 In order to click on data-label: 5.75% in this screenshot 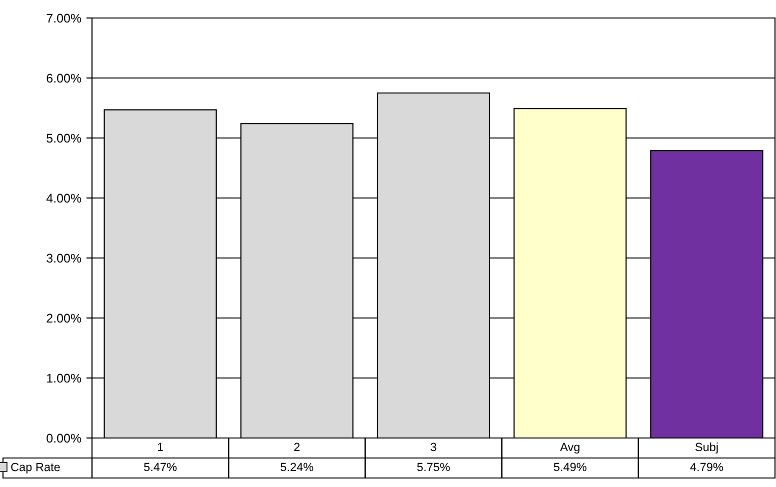, I will do `click(433, 467)`.